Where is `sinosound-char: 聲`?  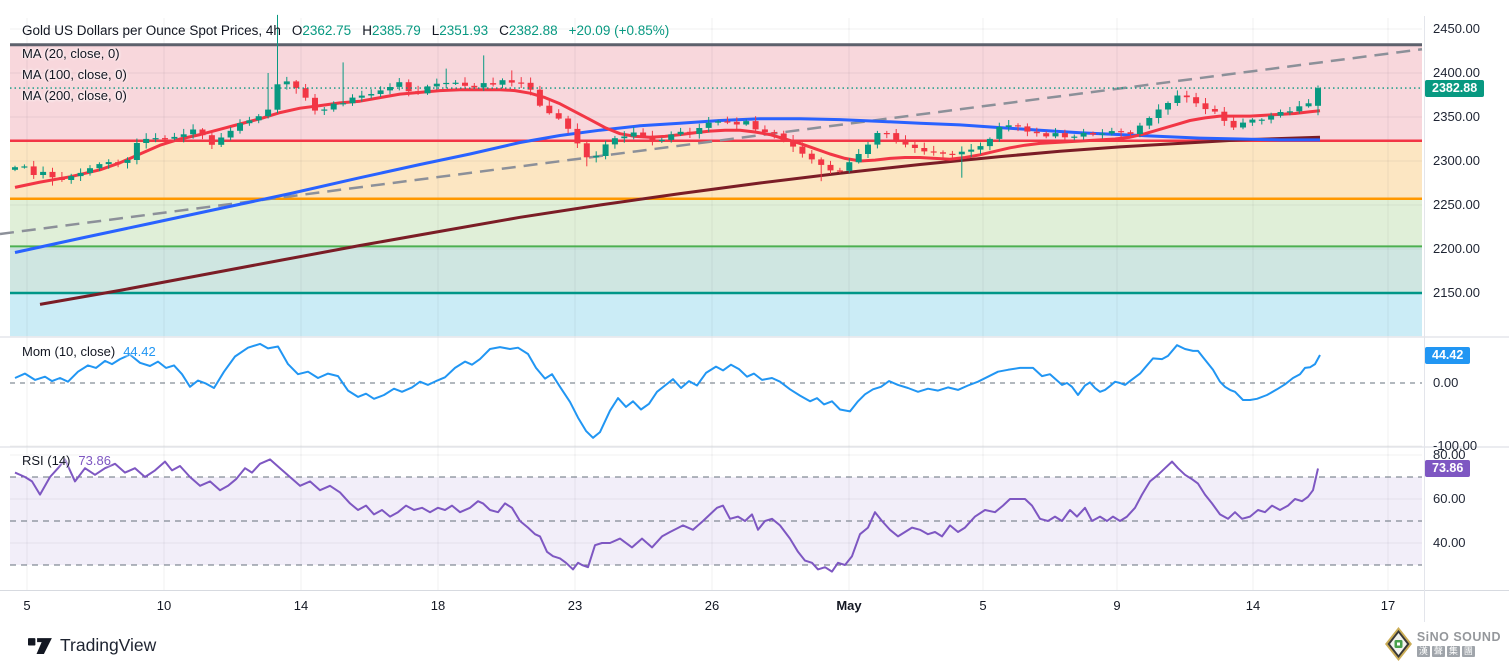 sinosound-char: 聲 is located at coordinates (1438, 651).